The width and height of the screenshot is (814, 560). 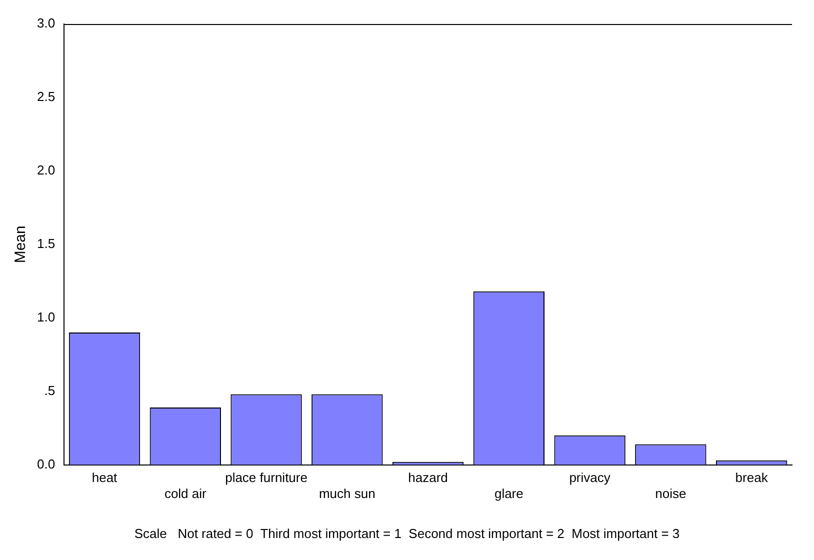 I want to click on x-tick-label: break, so click(x=751, y=478).